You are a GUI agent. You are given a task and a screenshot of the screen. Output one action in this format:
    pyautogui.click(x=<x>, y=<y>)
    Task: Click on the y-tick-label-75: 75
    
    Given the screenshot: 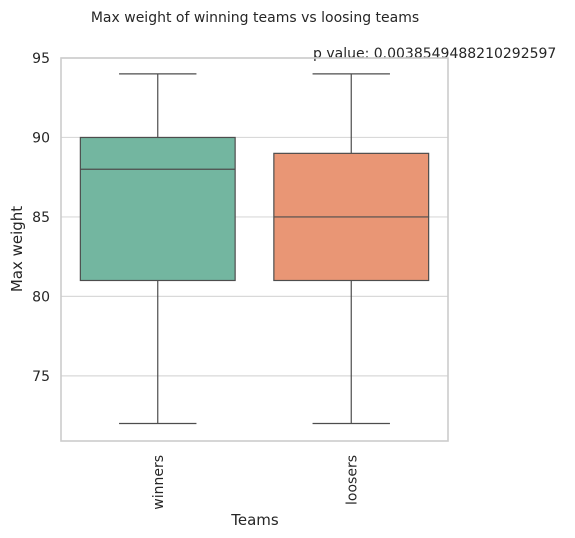 What is the action you would take?
    pyautogui.click(x=41, y=377)
    